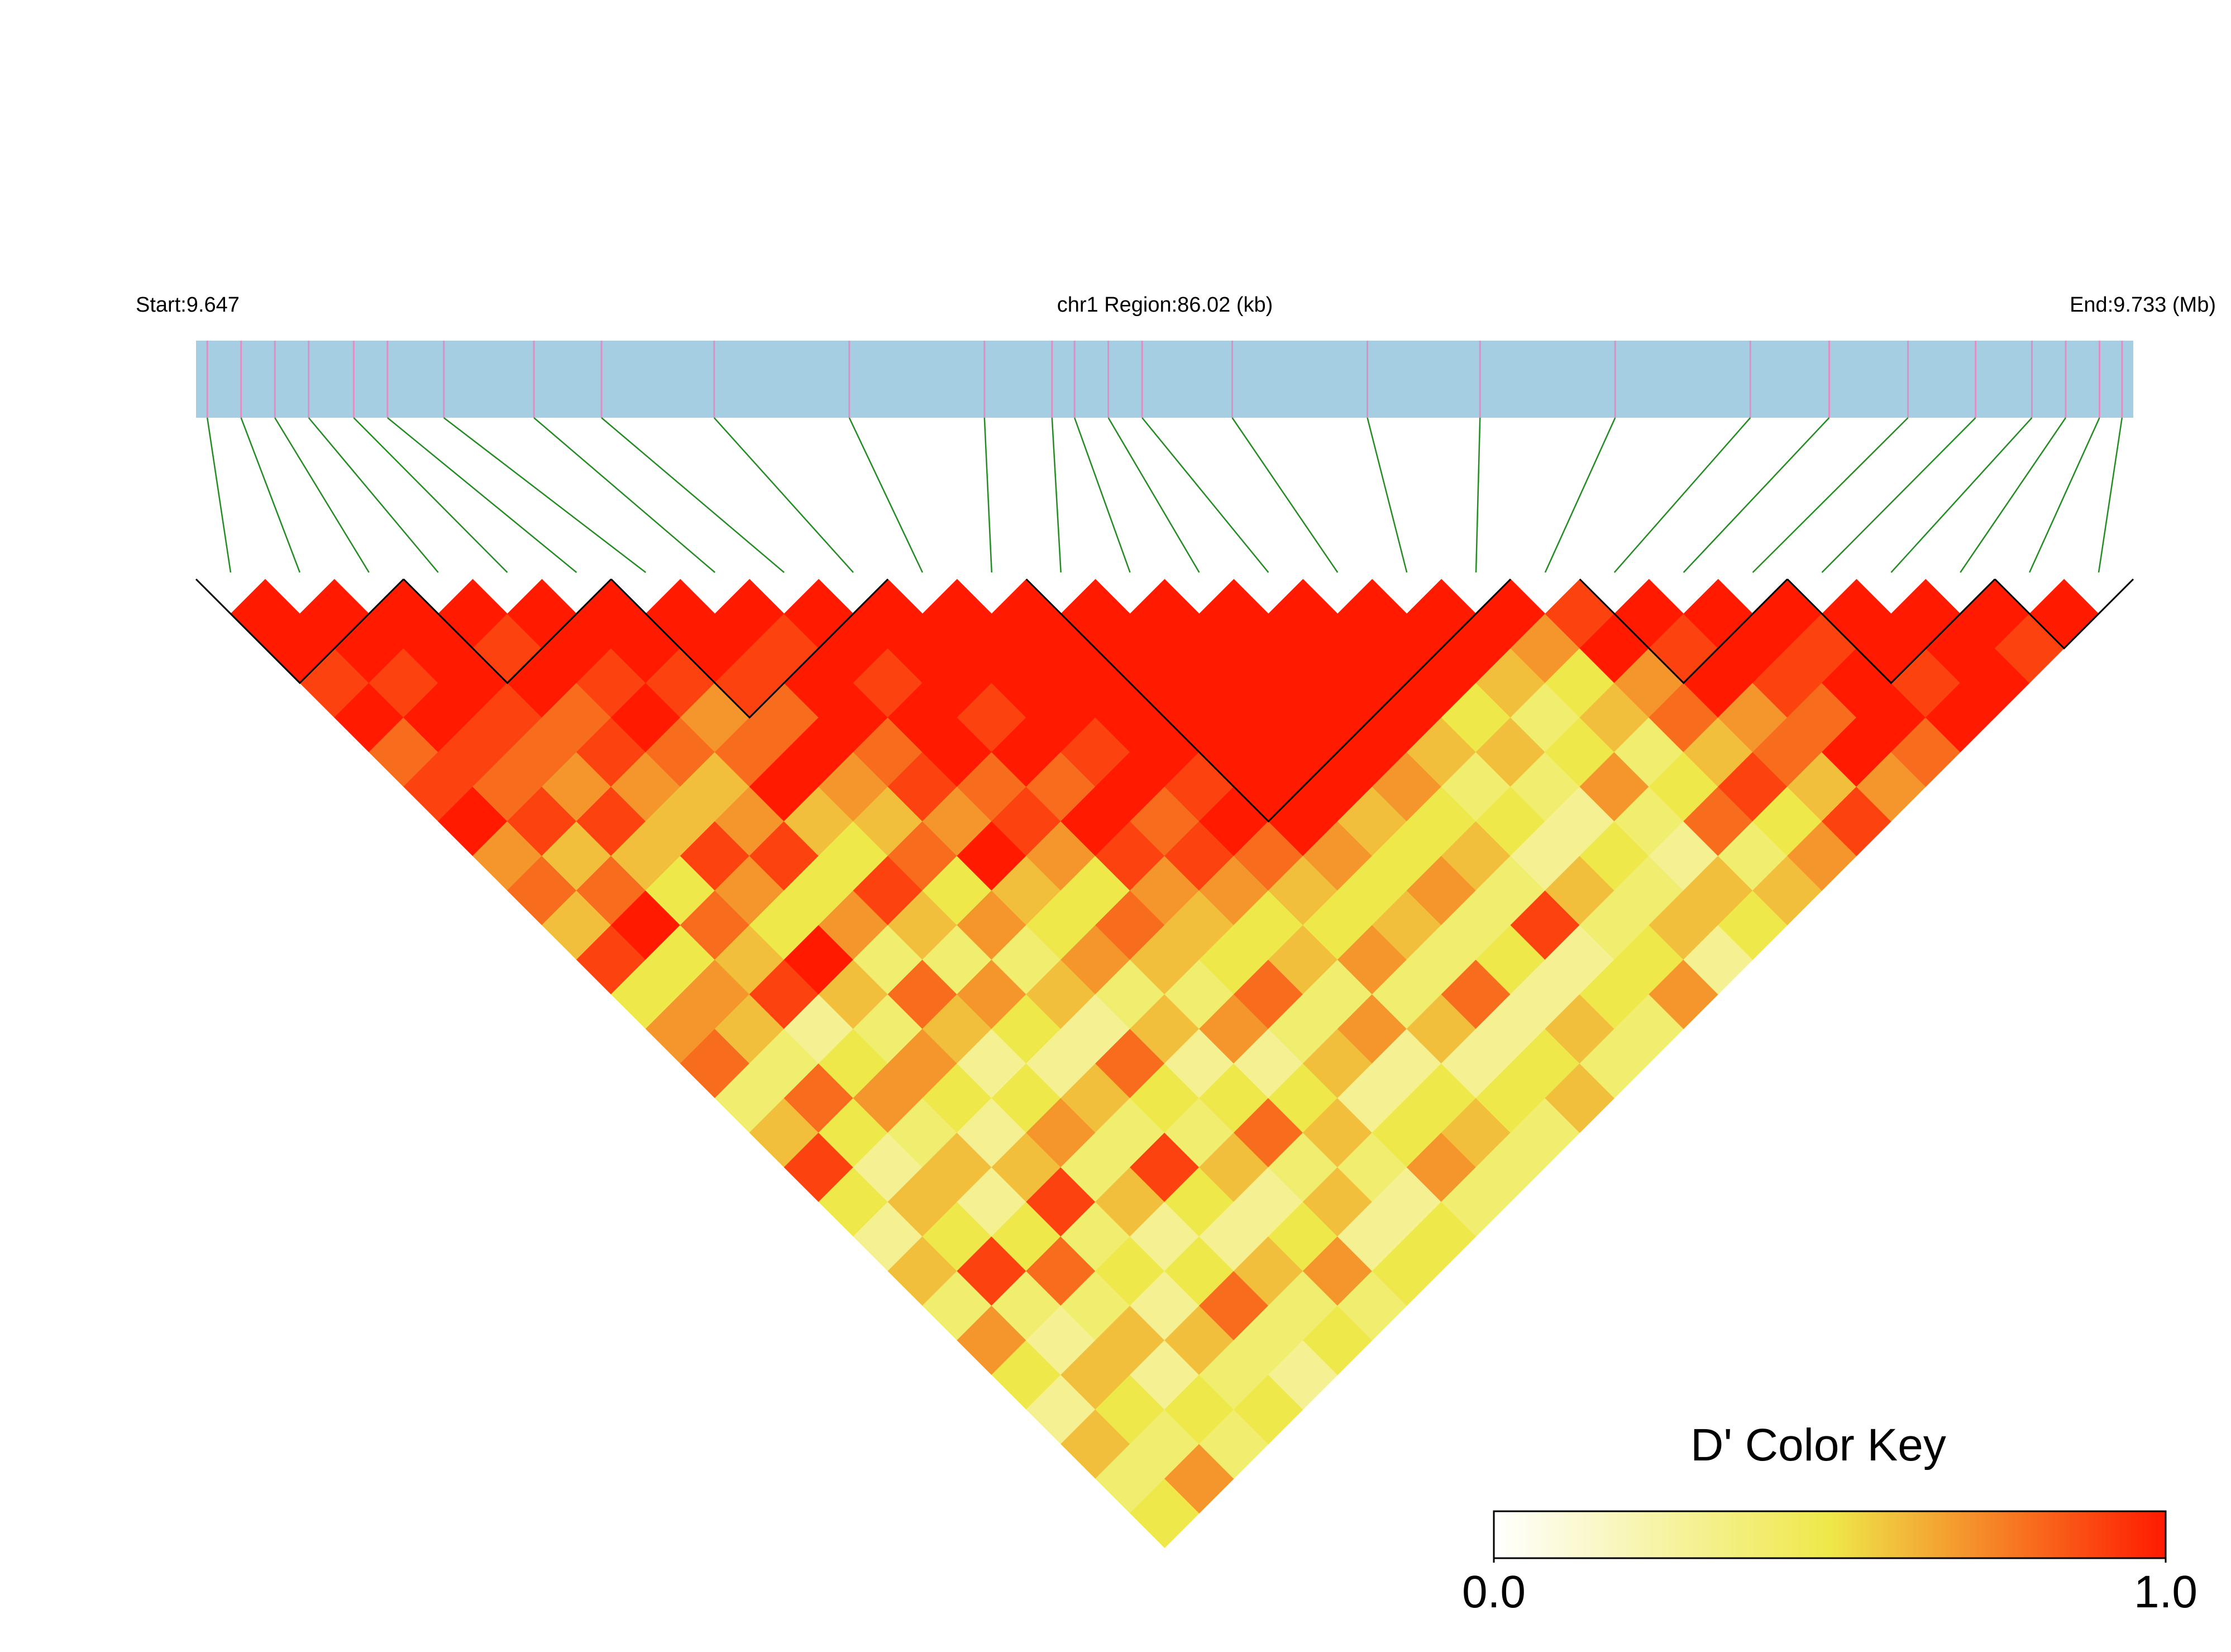 The width and height of the screenshot is (2231, 1652). Describe the element at coordinates (1830, 1534) in the screenshot. I see `color-key-bar` at that location.